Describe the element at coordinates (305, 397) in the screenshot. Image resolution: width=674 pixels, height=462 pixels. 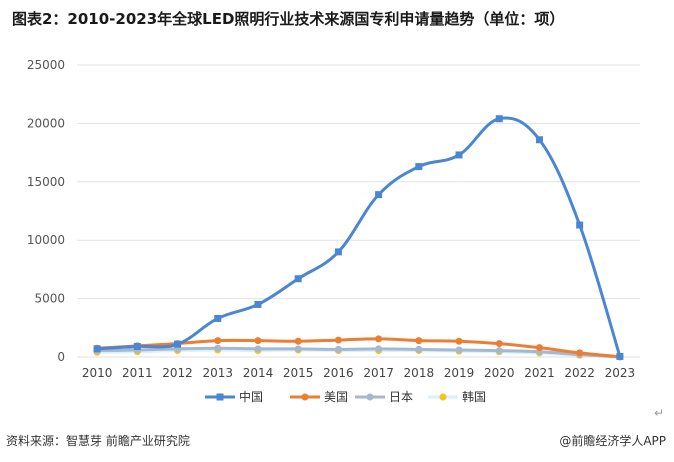
I see `legend-marker-usa` at that location.